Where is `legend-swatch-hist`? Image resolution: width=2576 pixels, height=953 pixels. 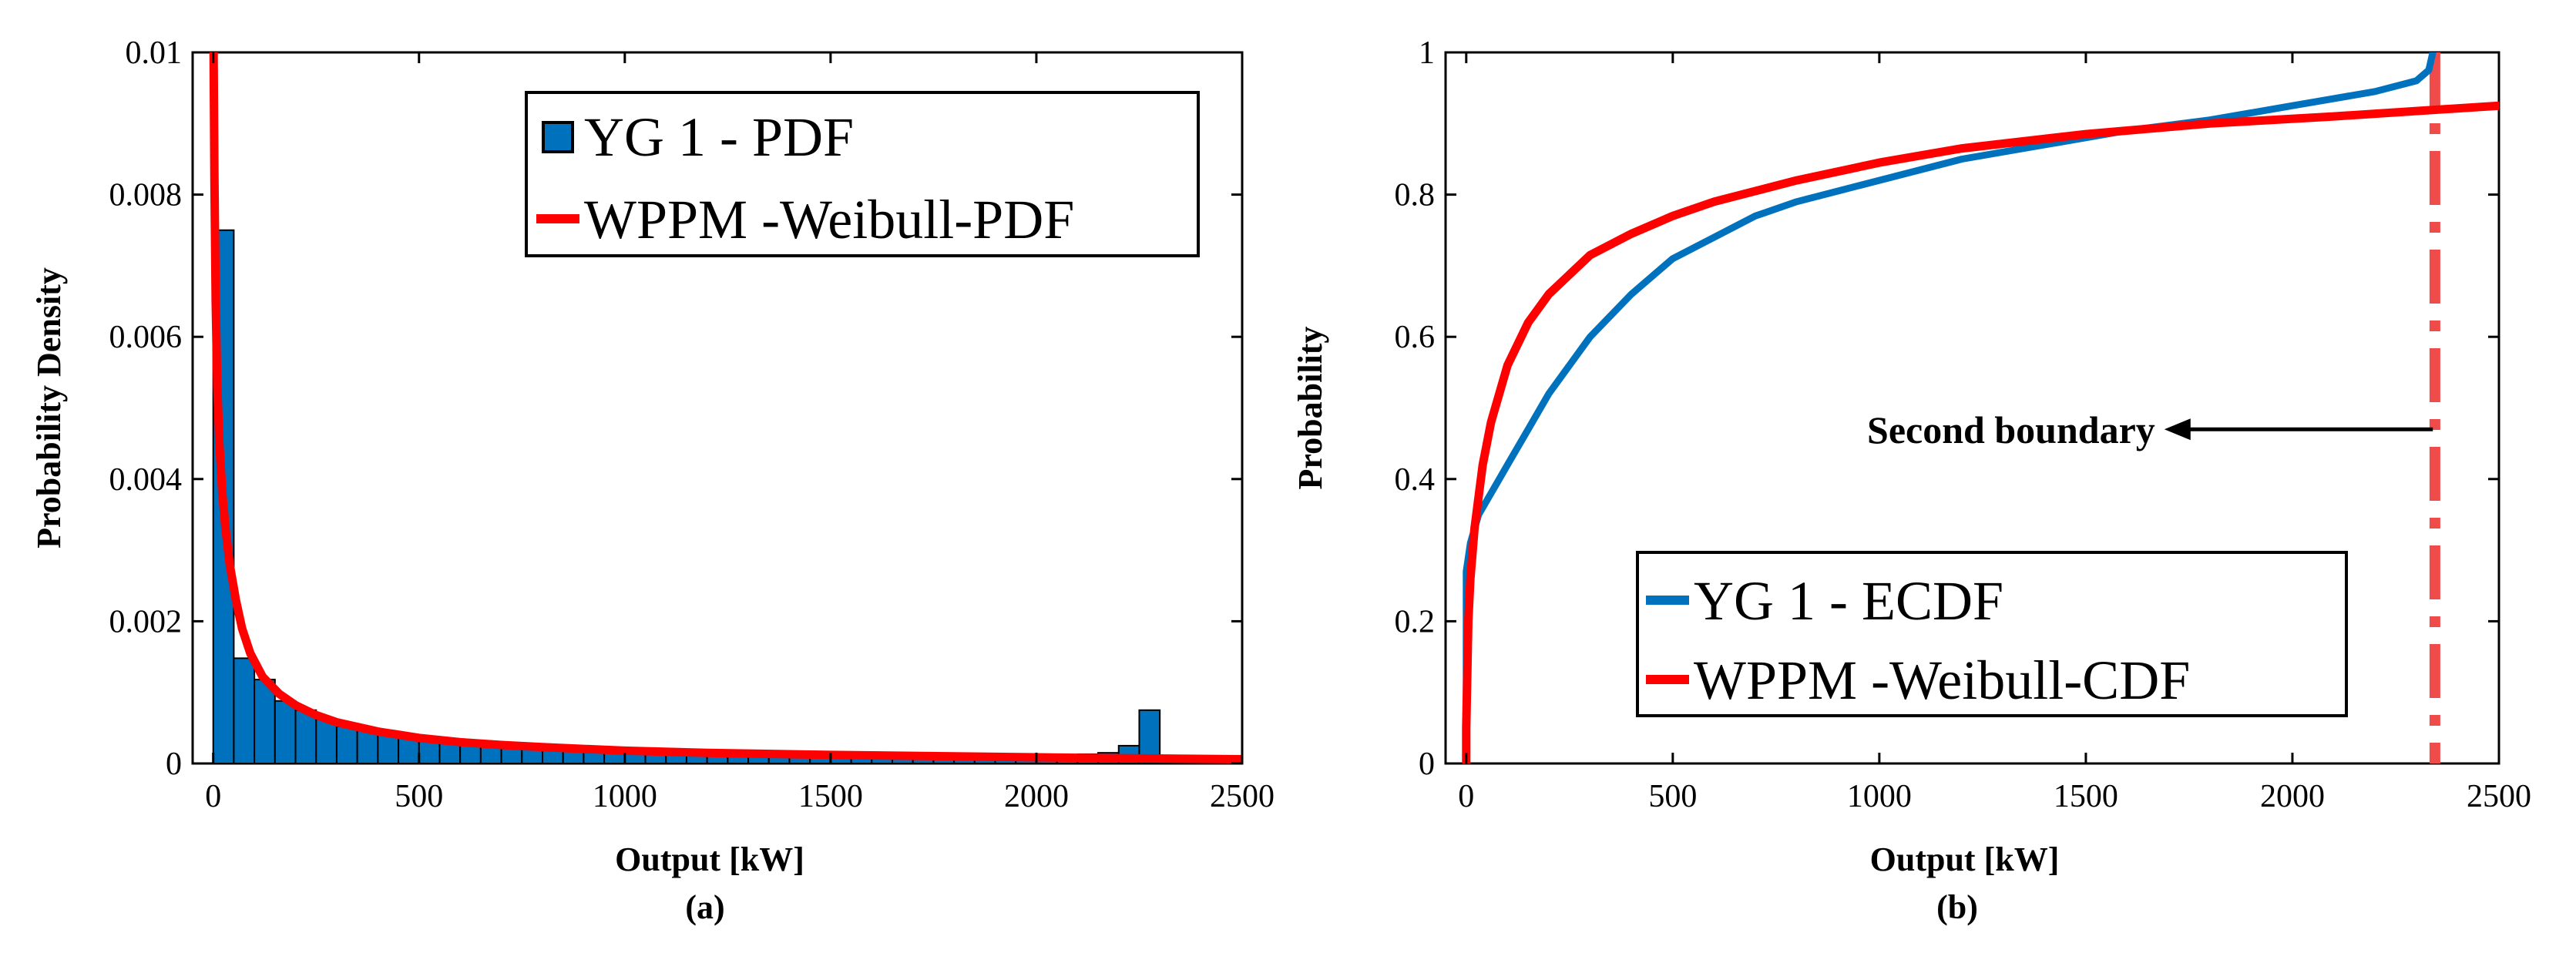
legend-swatch-hist is located at coordinates (558, 137).